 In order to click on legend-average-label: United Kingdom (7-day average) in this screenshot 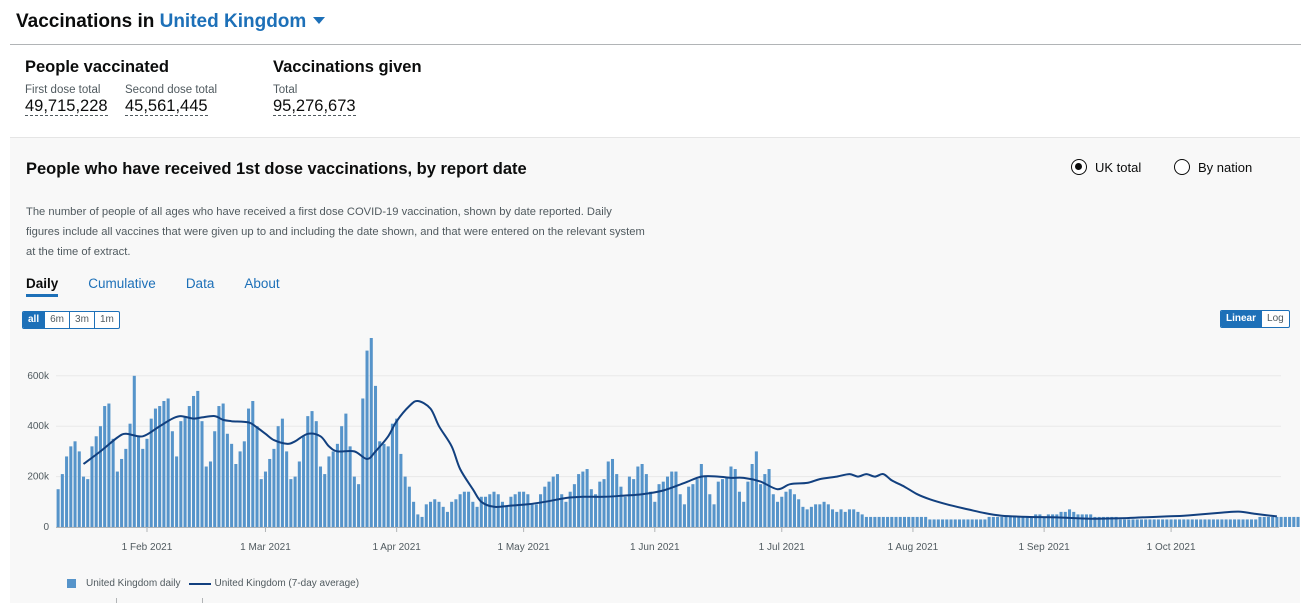, I will do `click(287, 583)`.